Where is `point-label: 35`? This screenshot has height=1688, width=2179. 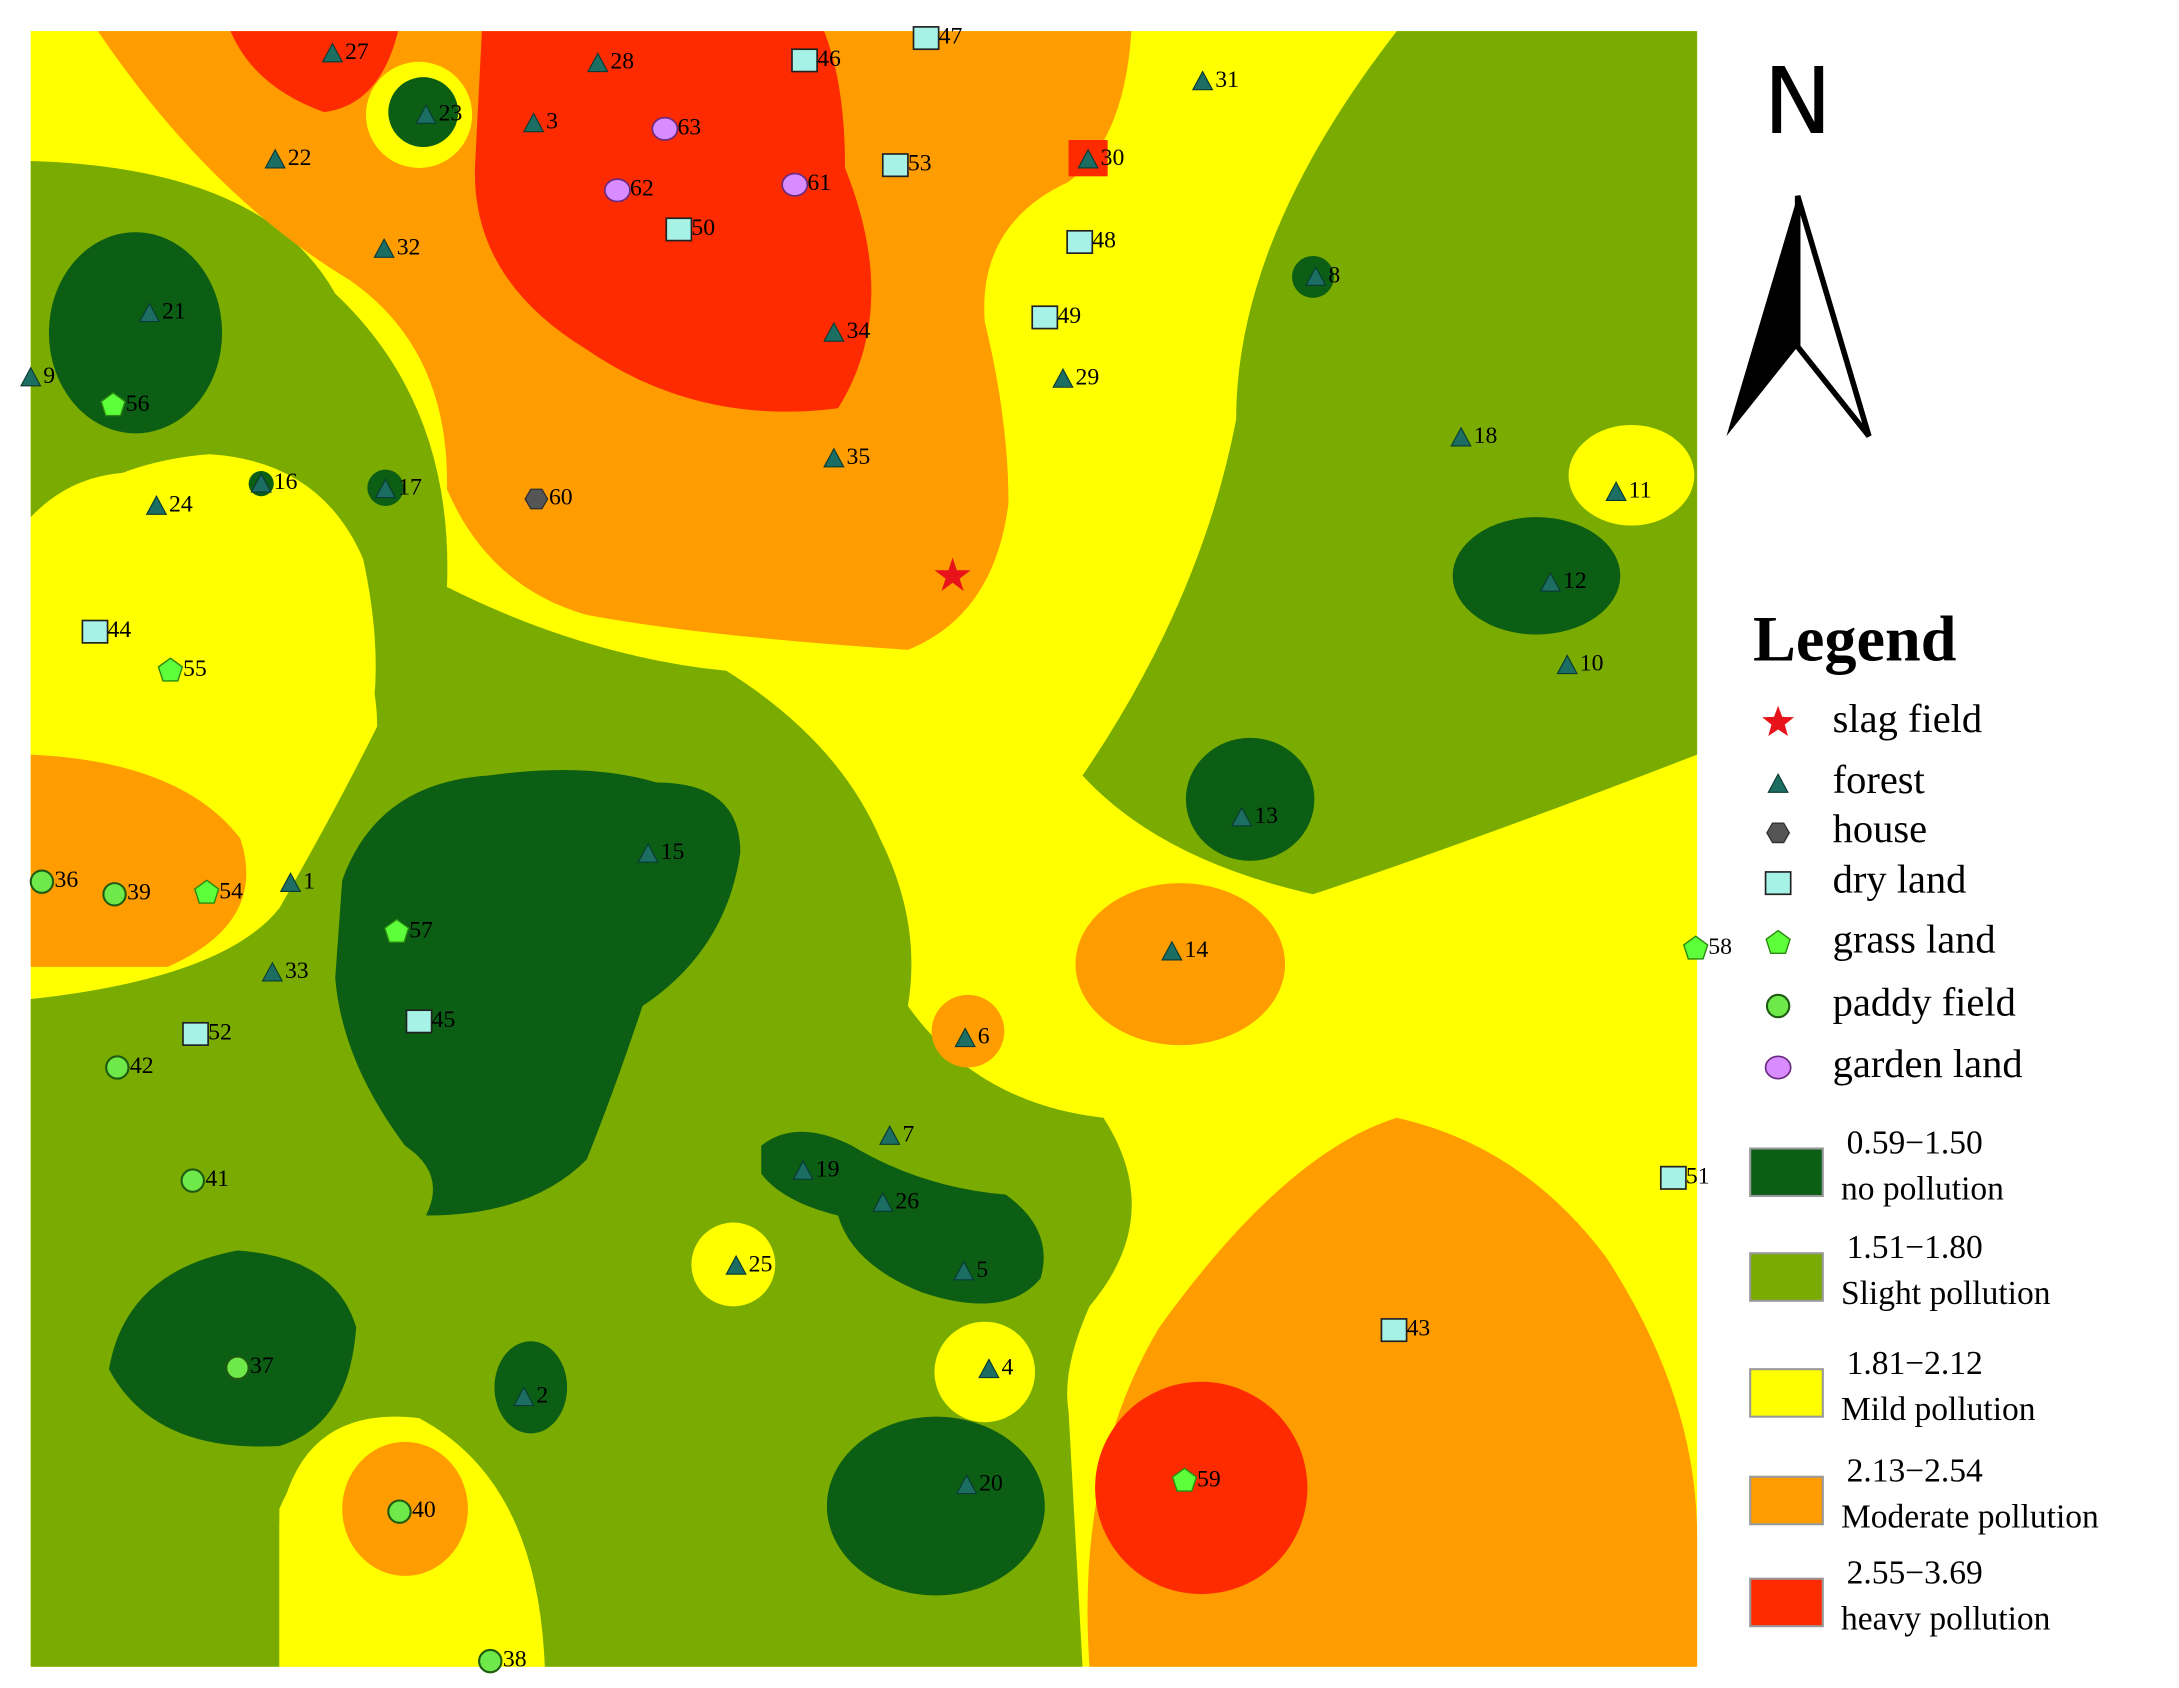 point-label: 35 is located at coordinates (858, 457).